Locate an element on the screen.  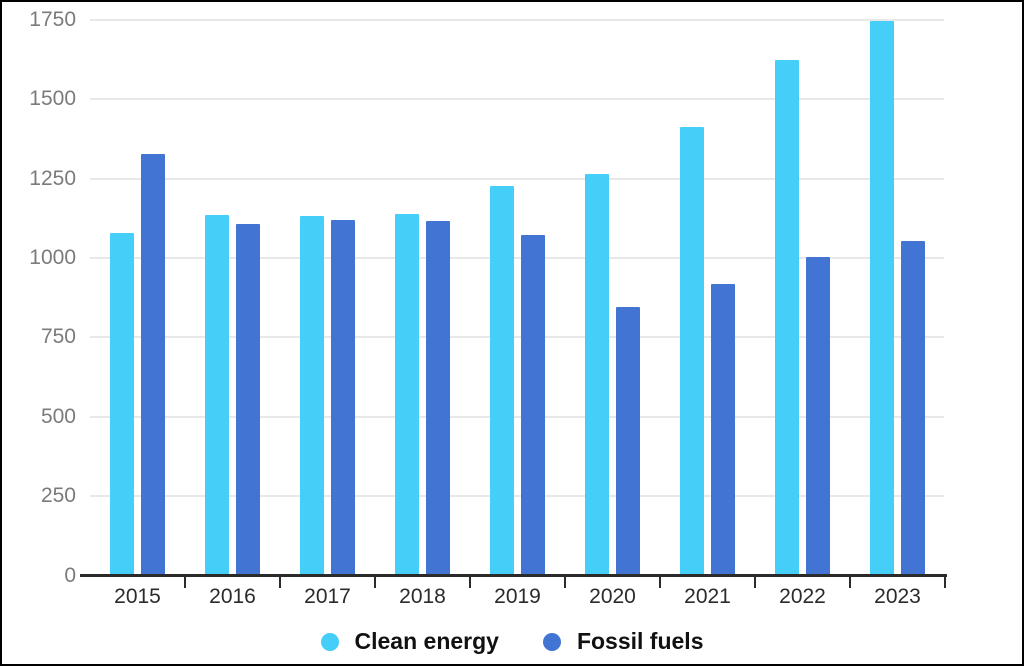
y-axis-tick-label: 0 is located at coordinates (70, 575).